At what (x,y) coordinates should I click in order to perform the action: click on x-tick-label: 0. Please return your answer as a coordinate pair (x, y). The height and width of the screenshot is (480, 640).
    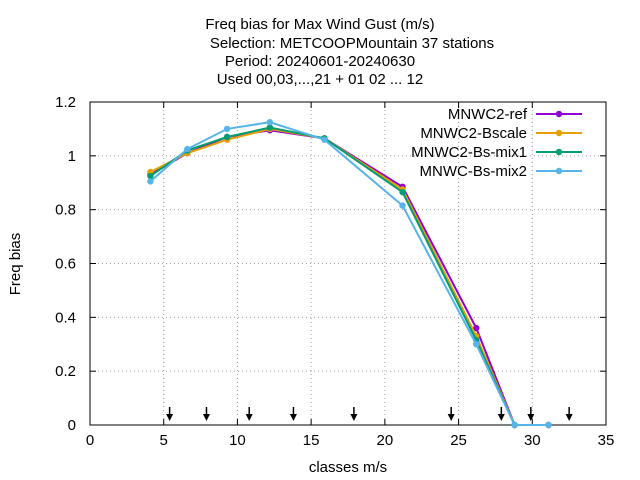
    Looking at the image, I should click on (90, 440).